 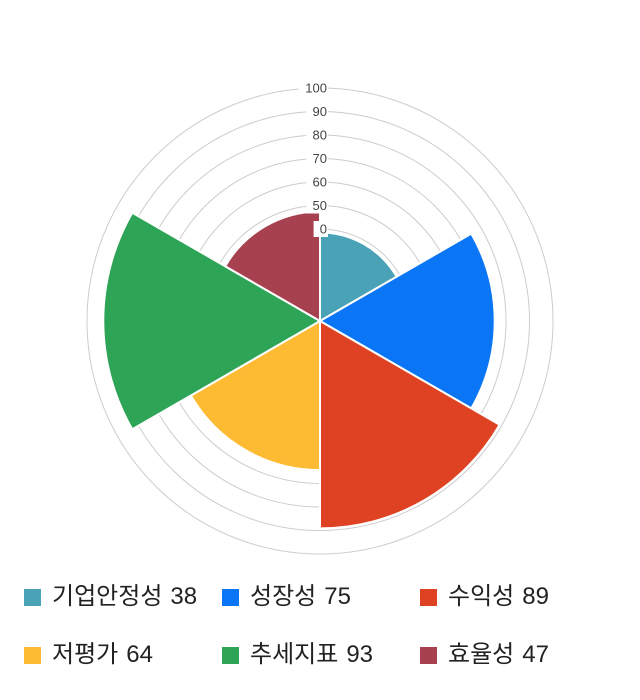 What do you see at coordinates (320, 135) in the screenshot?
I see `radial-tick-label: 80` at bounding box center [320, 135].